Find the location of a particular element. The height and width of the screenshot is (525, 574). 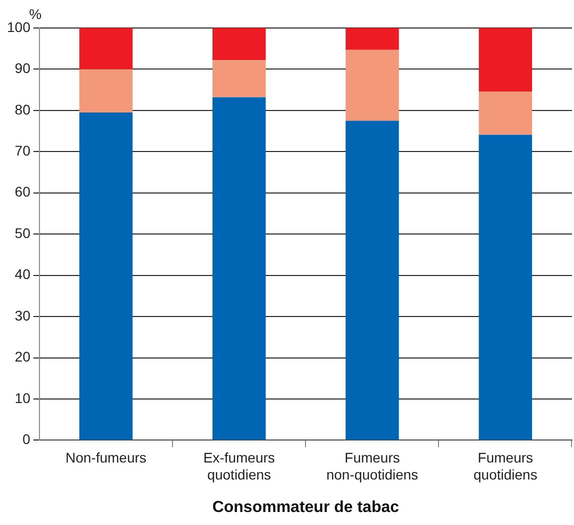

y-tick-label: 40 is located at coordinates (22, 274).